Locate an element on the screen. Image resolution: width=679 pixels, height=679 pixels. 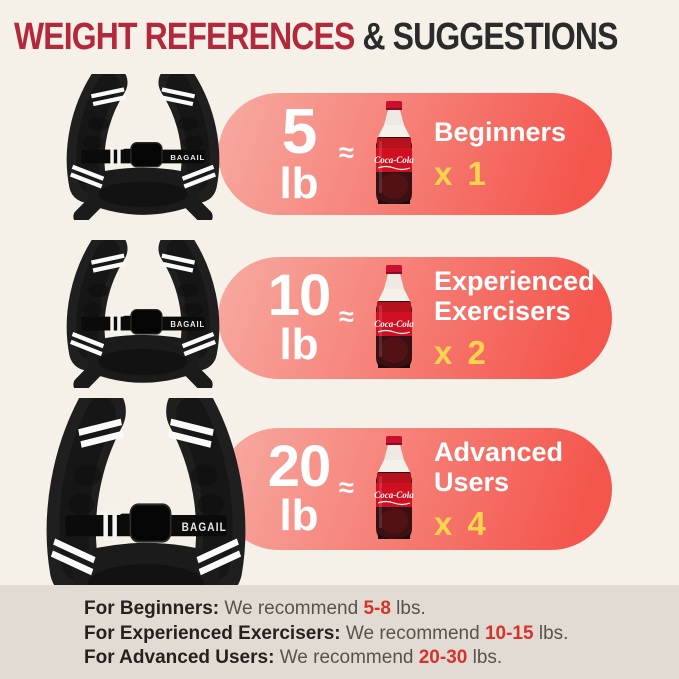
page-title: WEIGHT REFERENCES & SUGGESTIONS is located at coordinates (316, 37).